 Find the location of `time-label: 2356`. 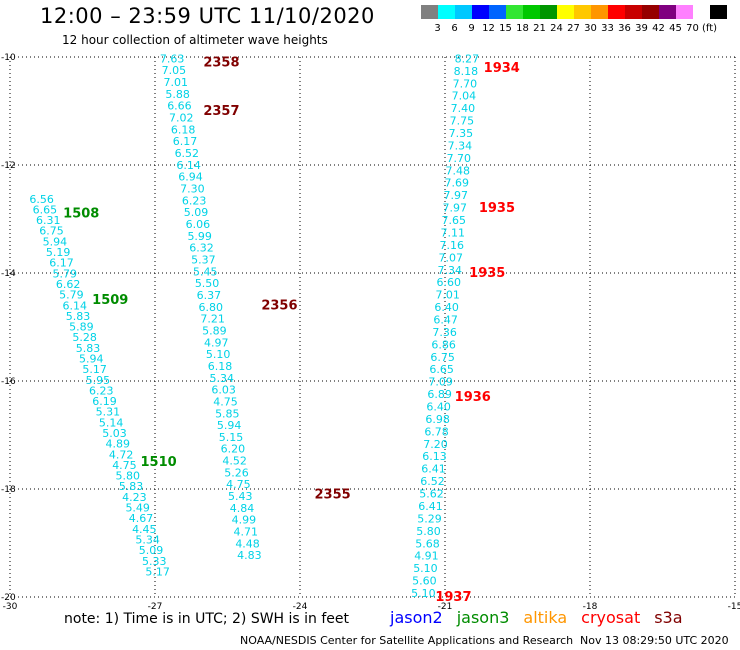

time-label: 2356 is located at coordinates (279, 305).